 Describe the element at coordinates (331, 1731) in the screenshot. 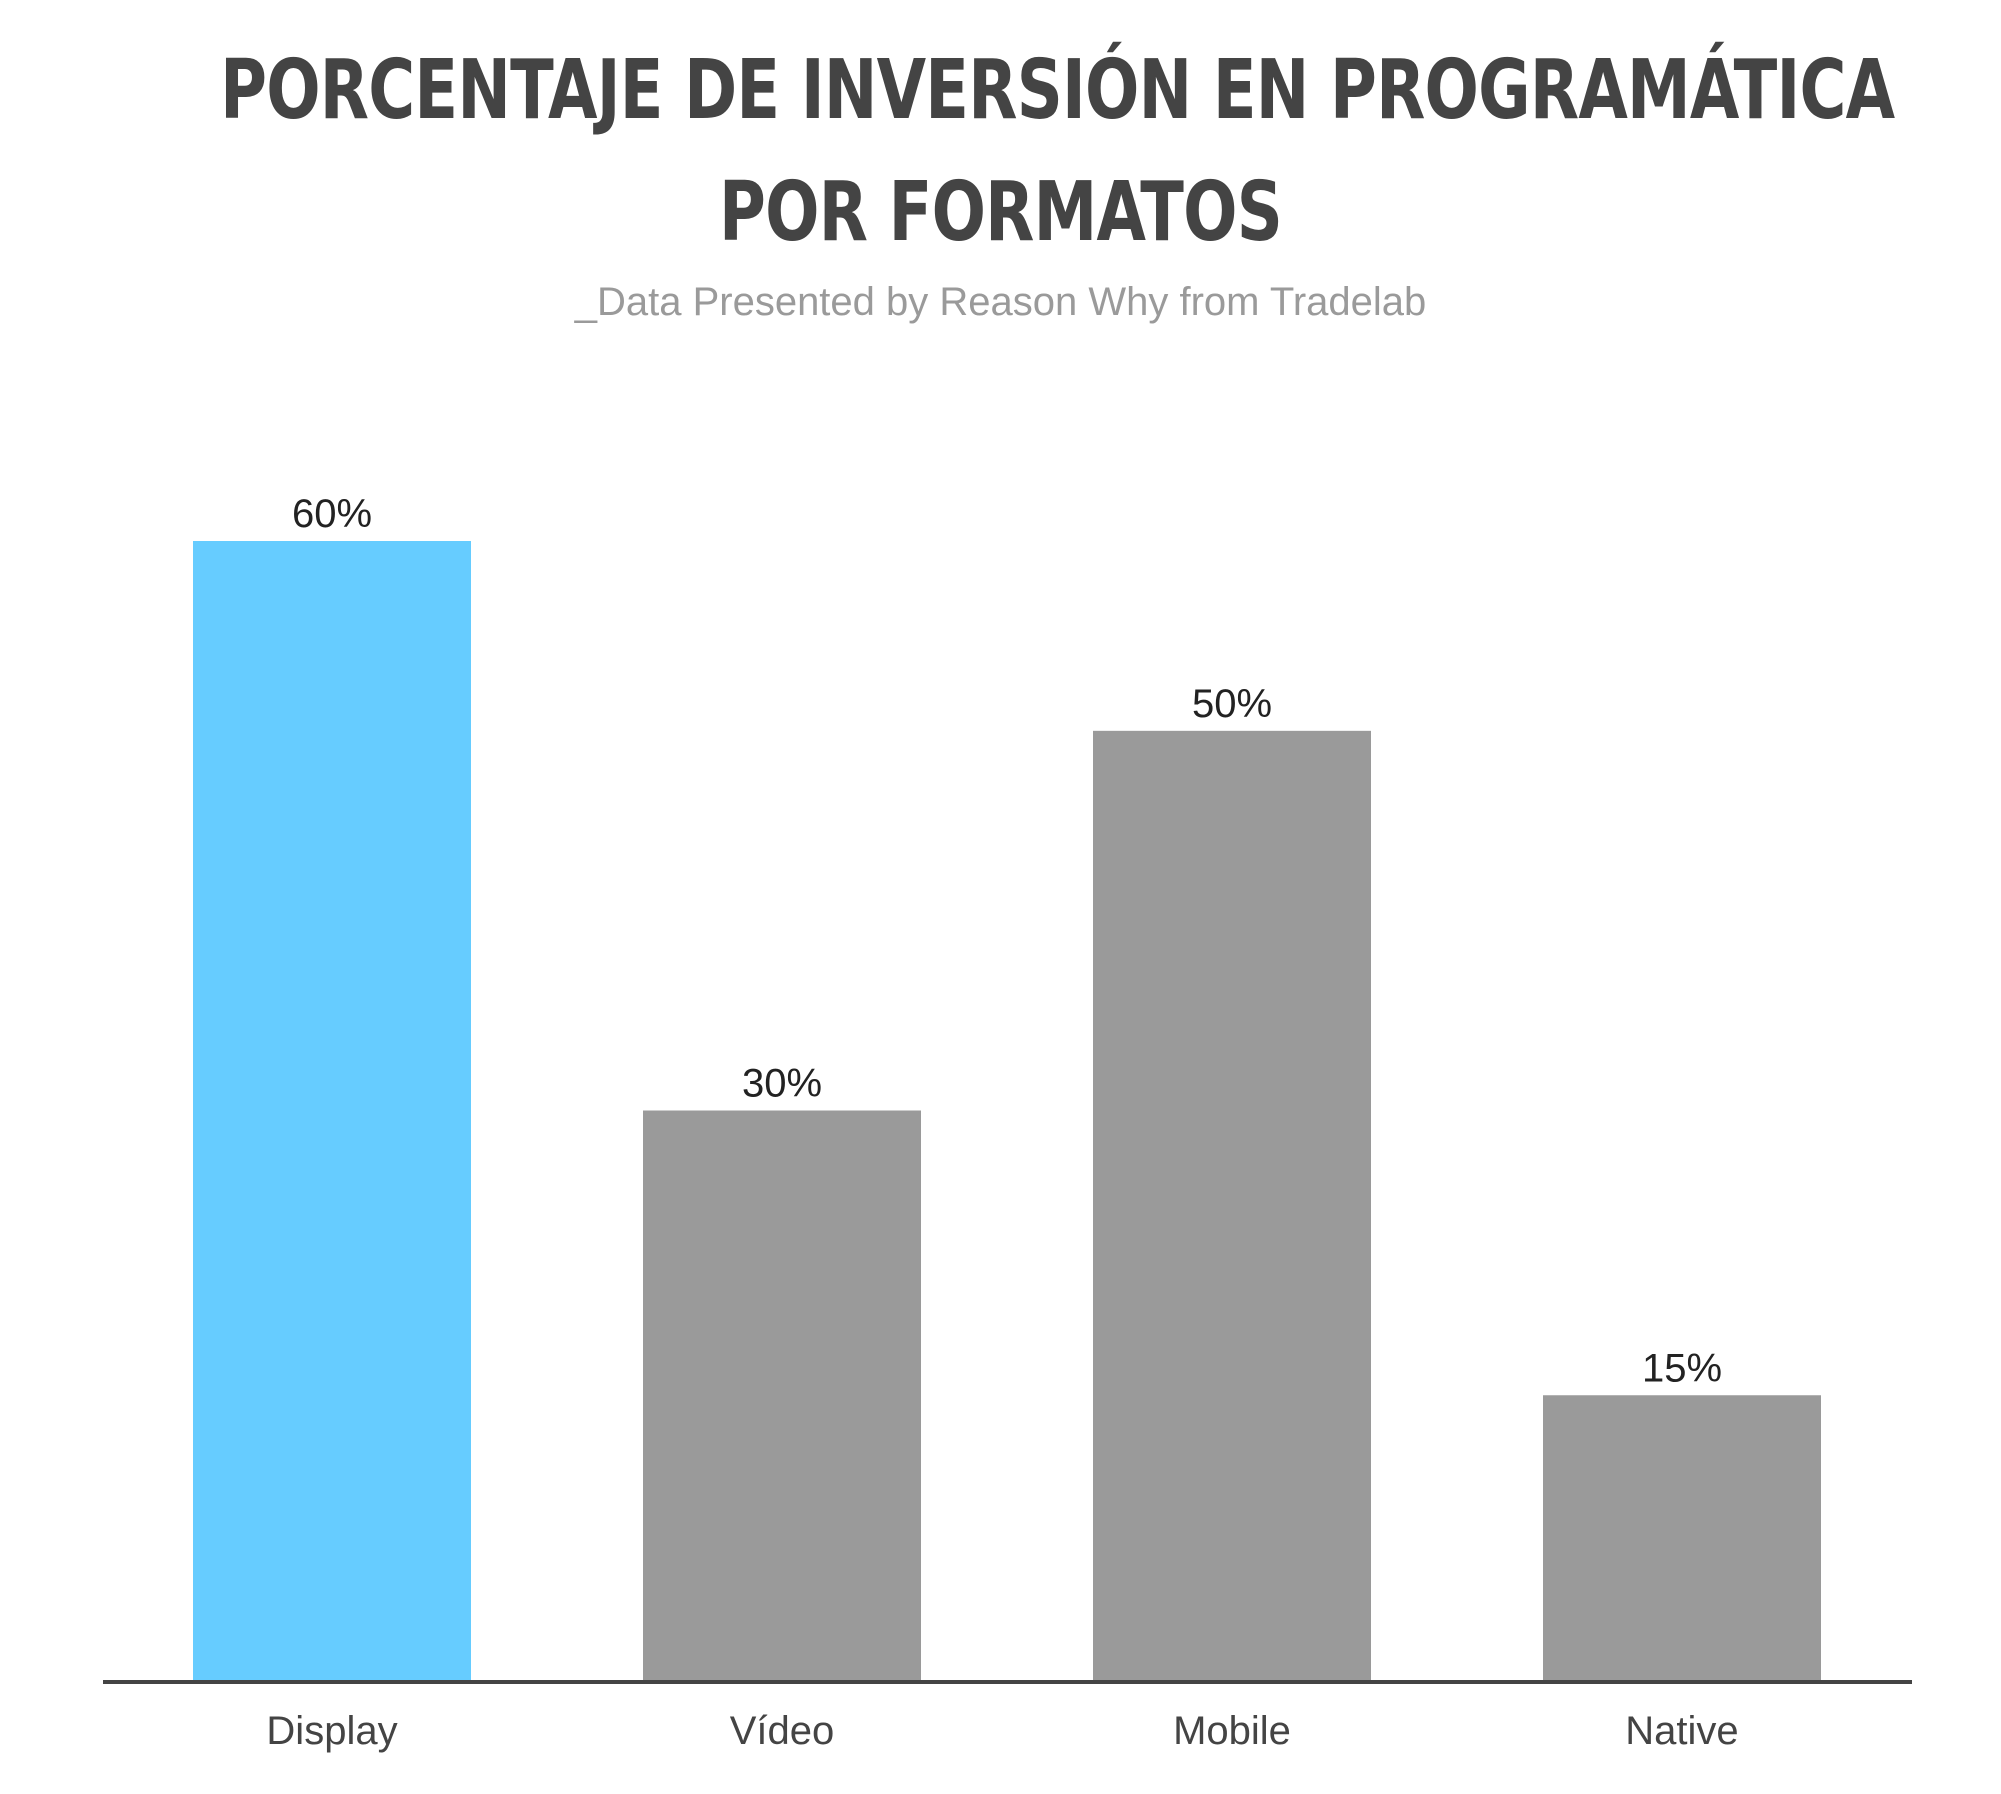

I see `category-label: Display` at that location.